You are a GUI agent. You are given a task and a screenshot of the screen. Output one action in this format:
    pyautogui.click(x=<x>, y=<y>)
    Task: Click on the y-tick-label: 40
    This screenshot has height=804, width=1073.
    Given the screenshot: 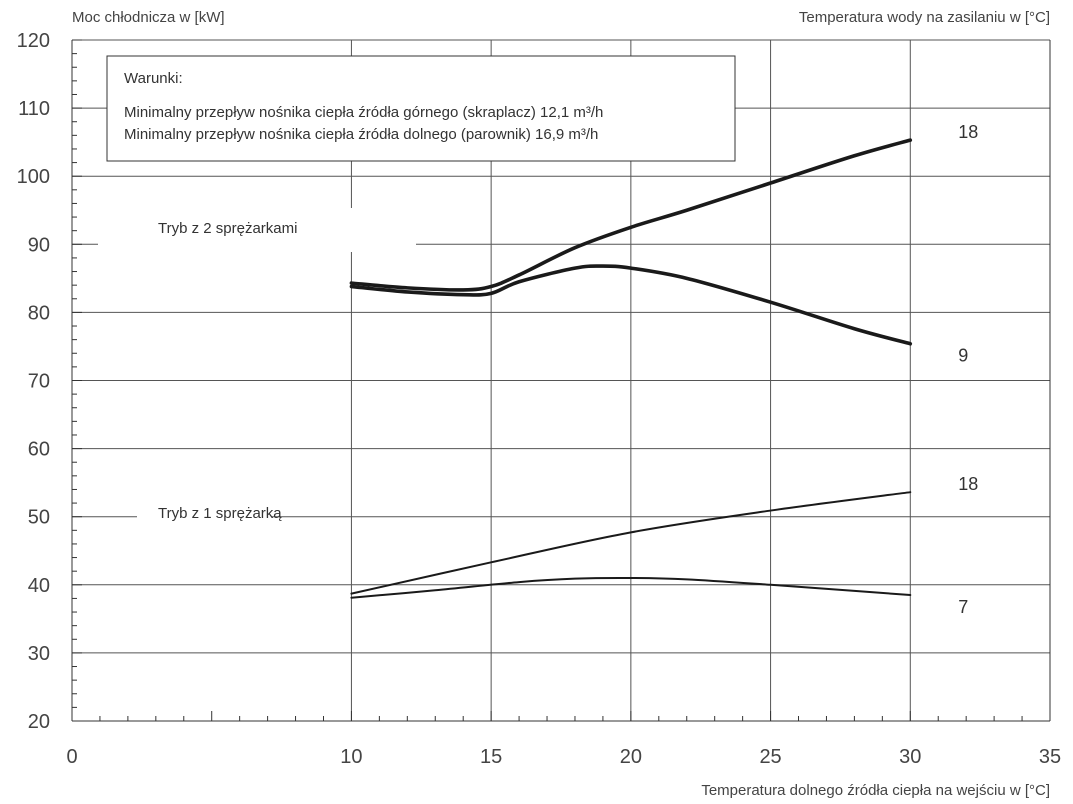 What is the action you would take?
    pyautogui.click(x=39, y=586)
    